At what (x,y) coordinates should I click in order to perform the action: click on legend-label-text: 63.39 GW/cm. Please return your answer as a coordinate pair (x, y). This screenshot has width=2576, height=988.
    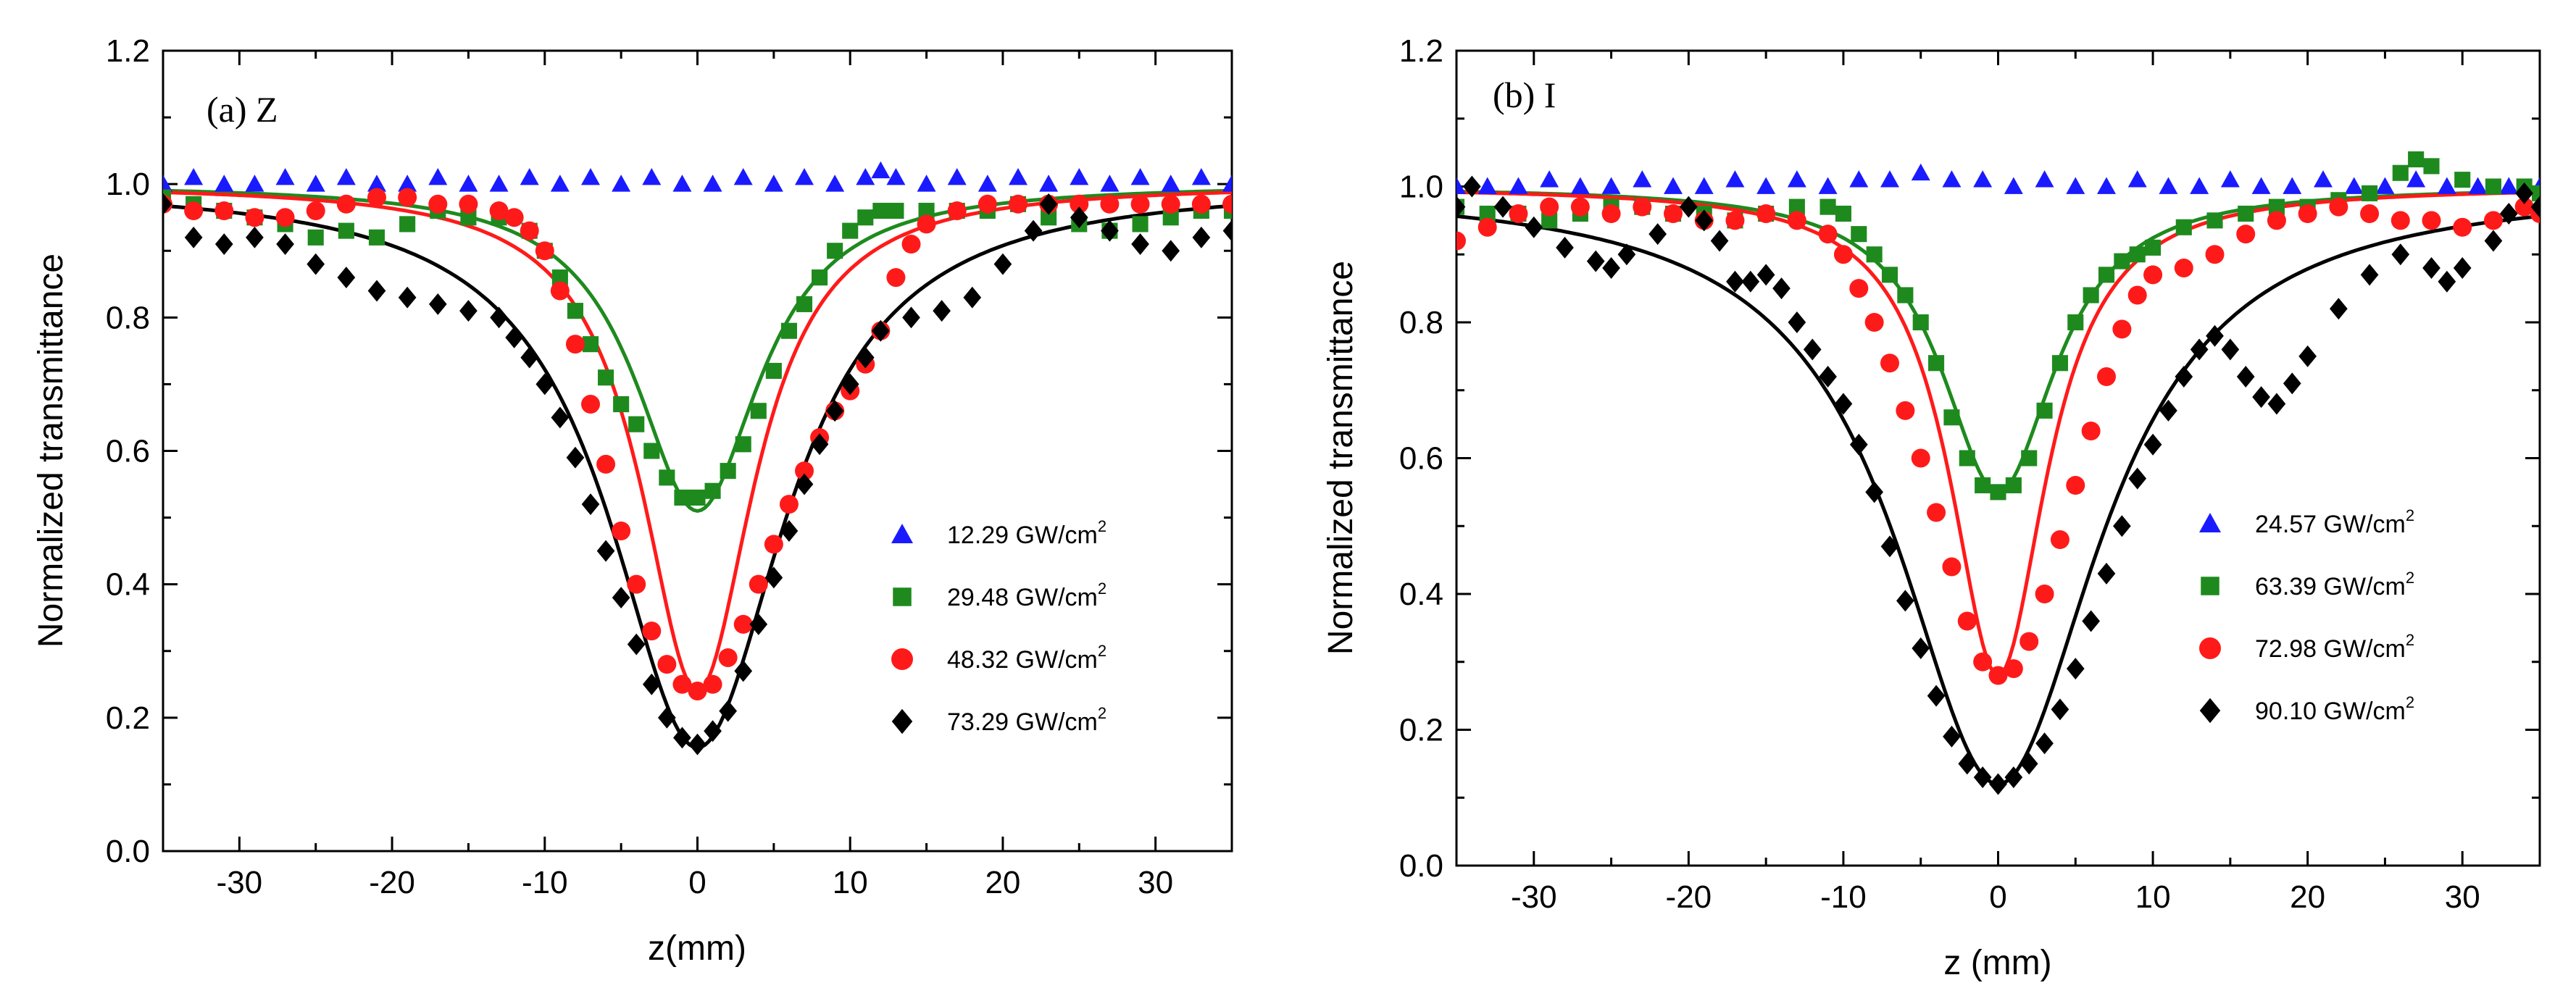
    Looking at the image, I should click on (2330, 586).